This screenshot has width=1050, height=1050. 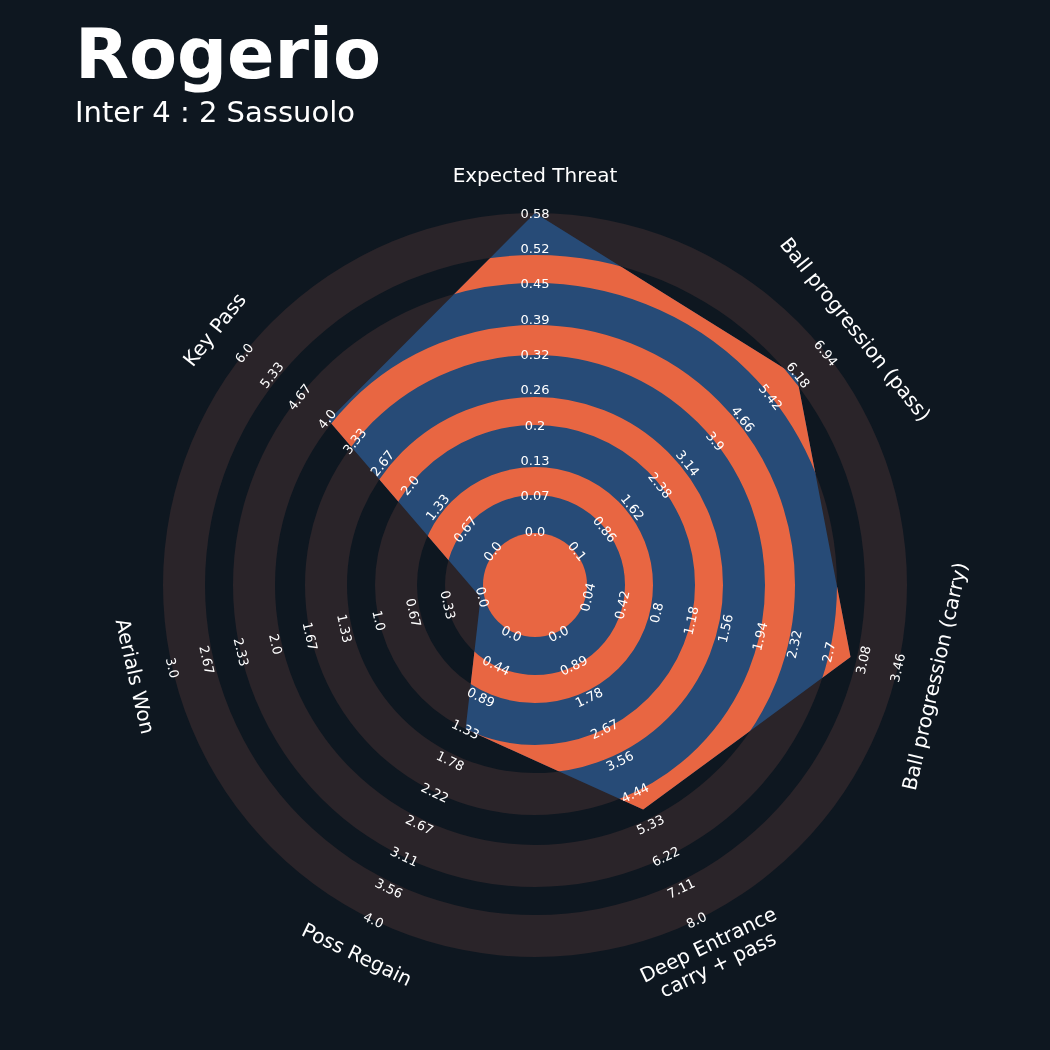 I want to click on text: 3.0, so click(x=172, y=668).